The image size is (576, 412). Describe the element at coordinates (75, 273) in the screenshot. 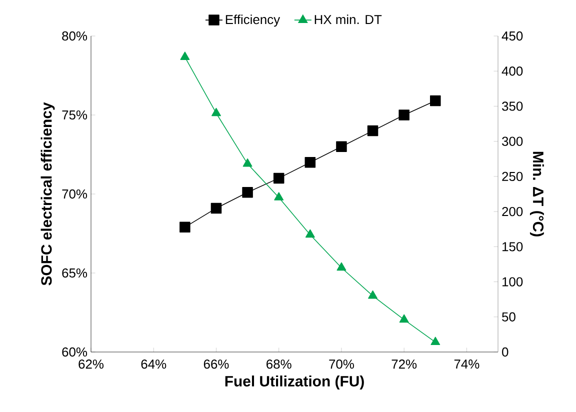

I see `y-tick-label: 65%` at that location.